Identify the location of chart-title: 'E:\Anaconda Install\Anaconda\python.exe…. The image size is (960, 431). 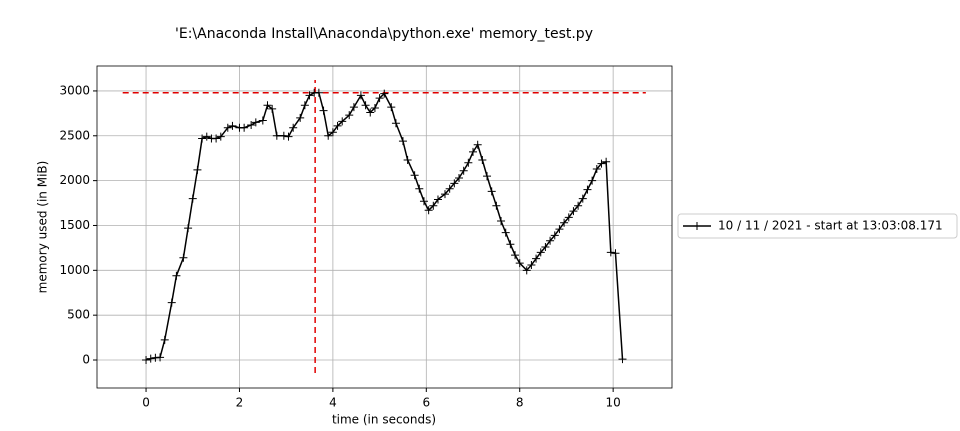
(384, 34).